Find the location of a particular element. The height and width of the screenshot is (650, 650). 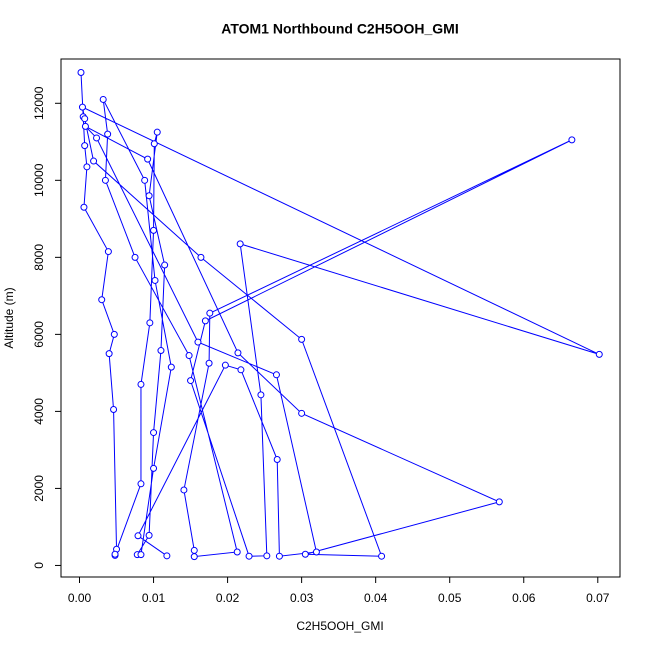

y-axis-label: Altitude (m) is located at coordinates (9, 317).